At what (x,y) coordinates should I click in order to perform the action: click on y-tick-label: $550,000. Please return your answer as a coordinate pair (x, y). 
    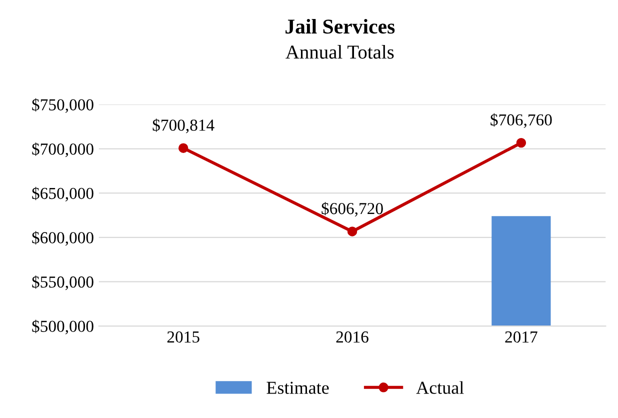
    Looking at the image, I should click on (63, 282).